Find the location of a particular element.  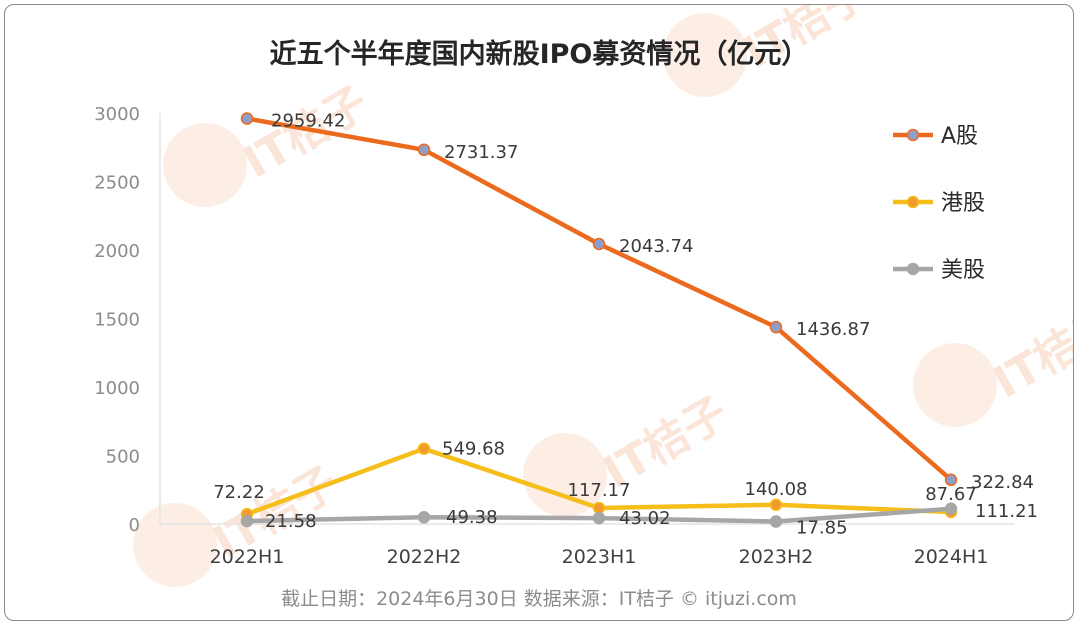

data-label: 117.17 is located at coordinates (599, 490).